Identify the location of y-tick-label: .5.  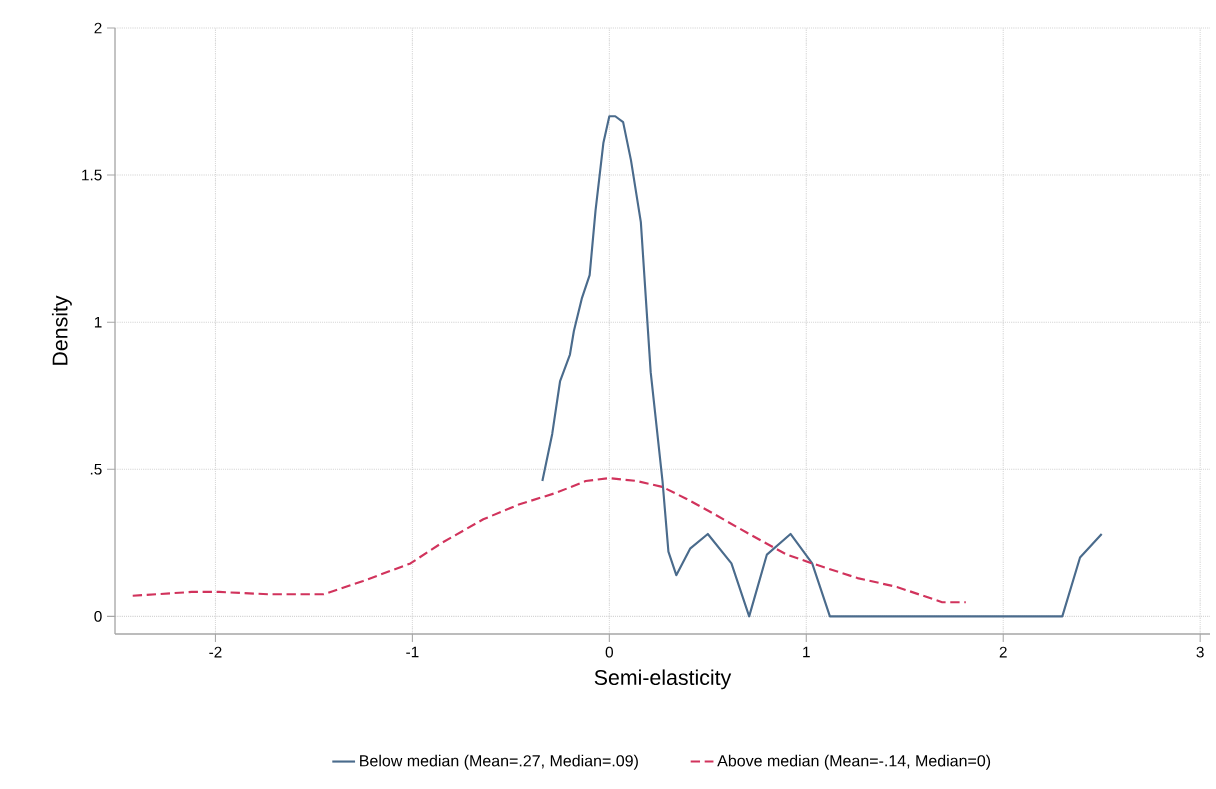
(96, 469).